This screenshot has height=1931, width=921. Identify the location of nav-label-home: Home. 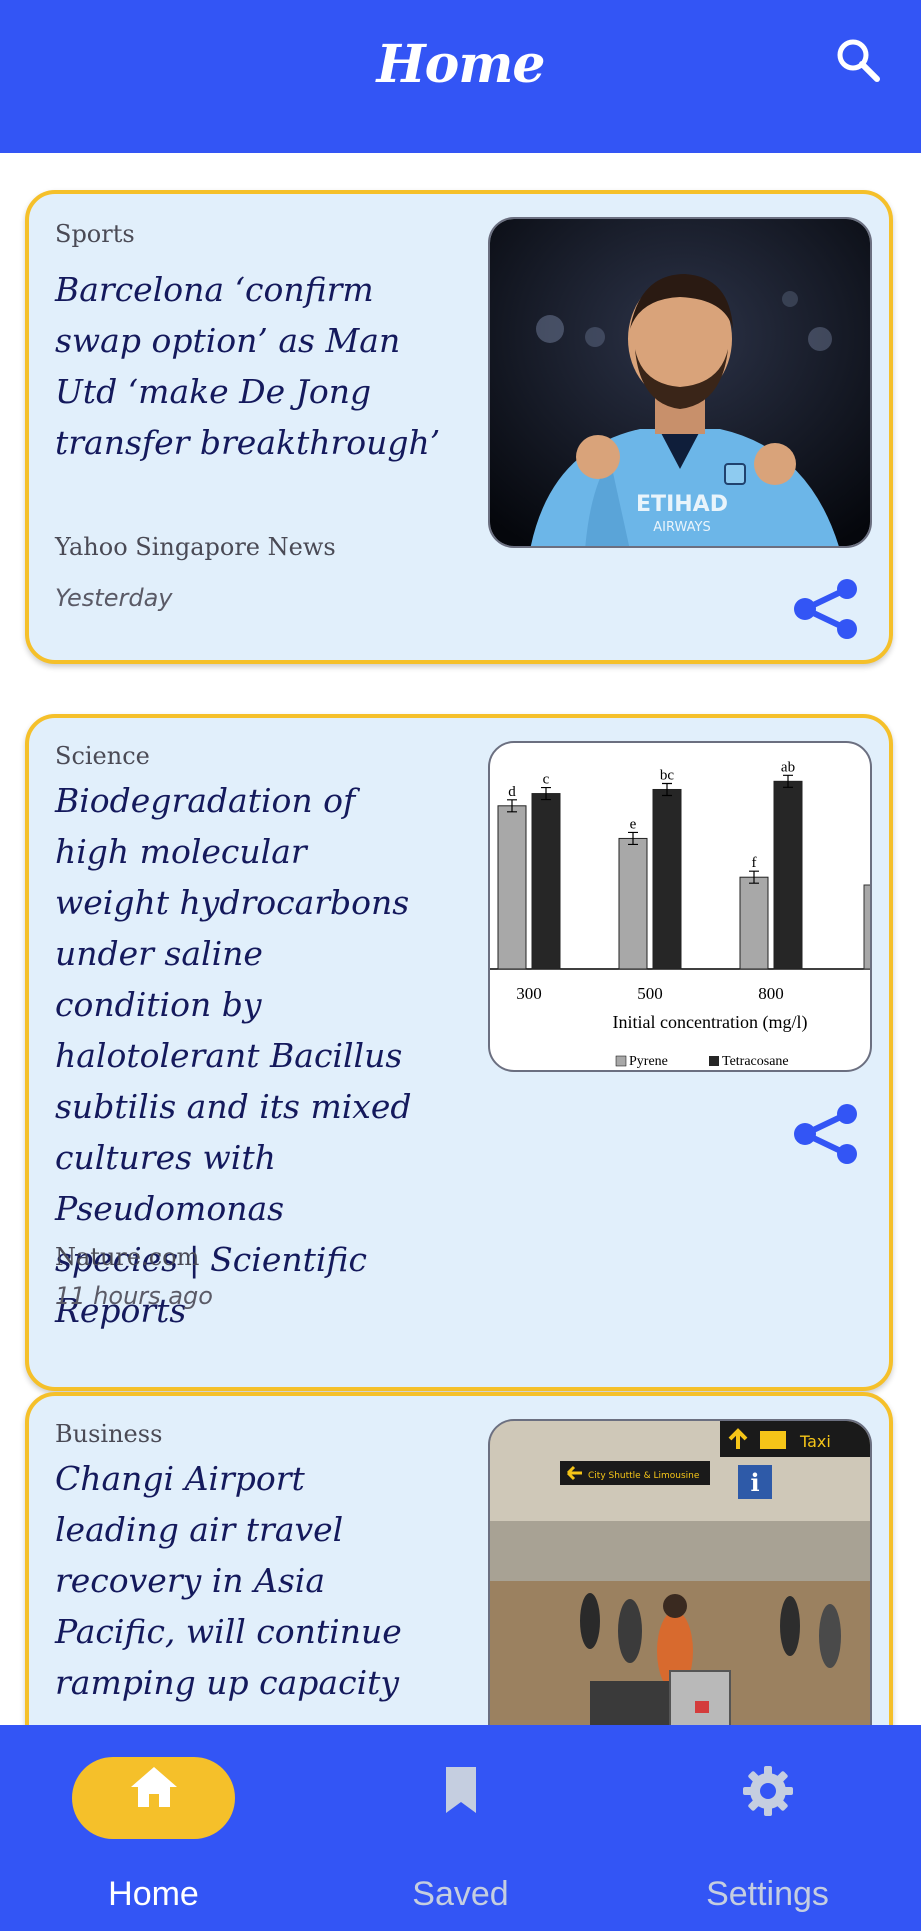
(153, 1894).